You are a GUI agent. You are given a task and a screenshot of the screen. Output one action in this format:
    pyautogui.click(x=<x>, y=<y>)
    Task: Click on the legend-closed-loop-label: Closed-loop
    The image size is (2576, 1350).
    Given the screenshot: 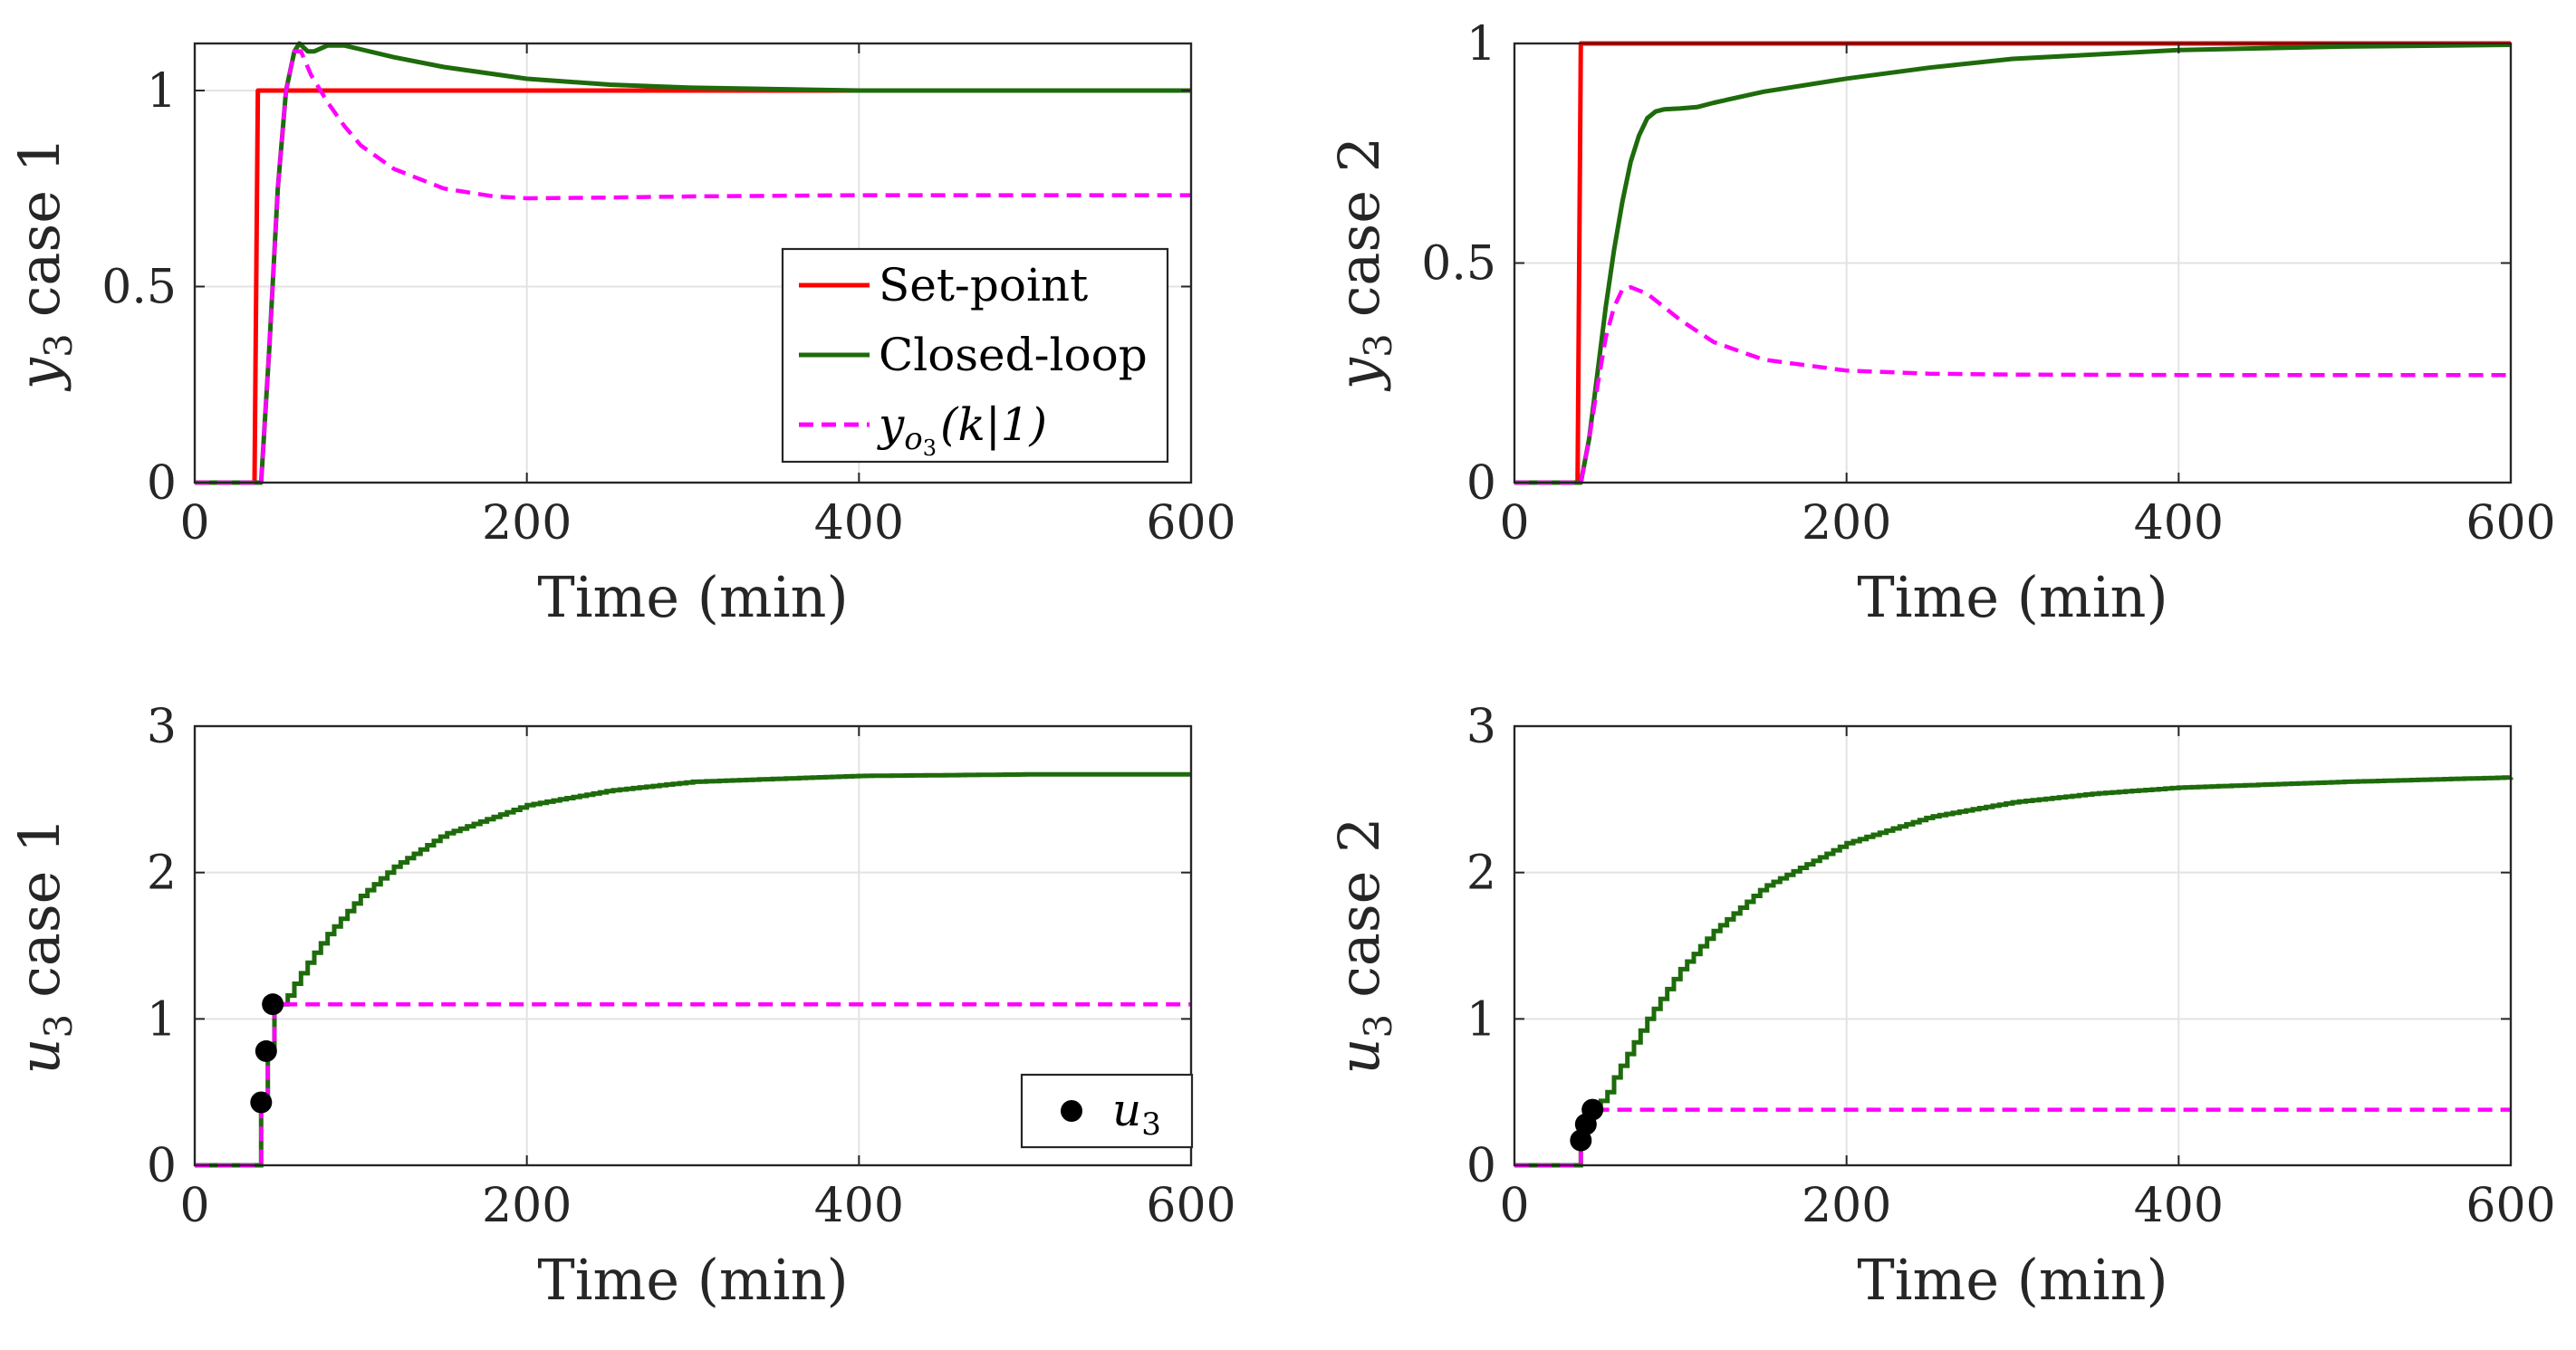 What is the action you would take?
    pyautogui.click(x=1013, y=355)
    